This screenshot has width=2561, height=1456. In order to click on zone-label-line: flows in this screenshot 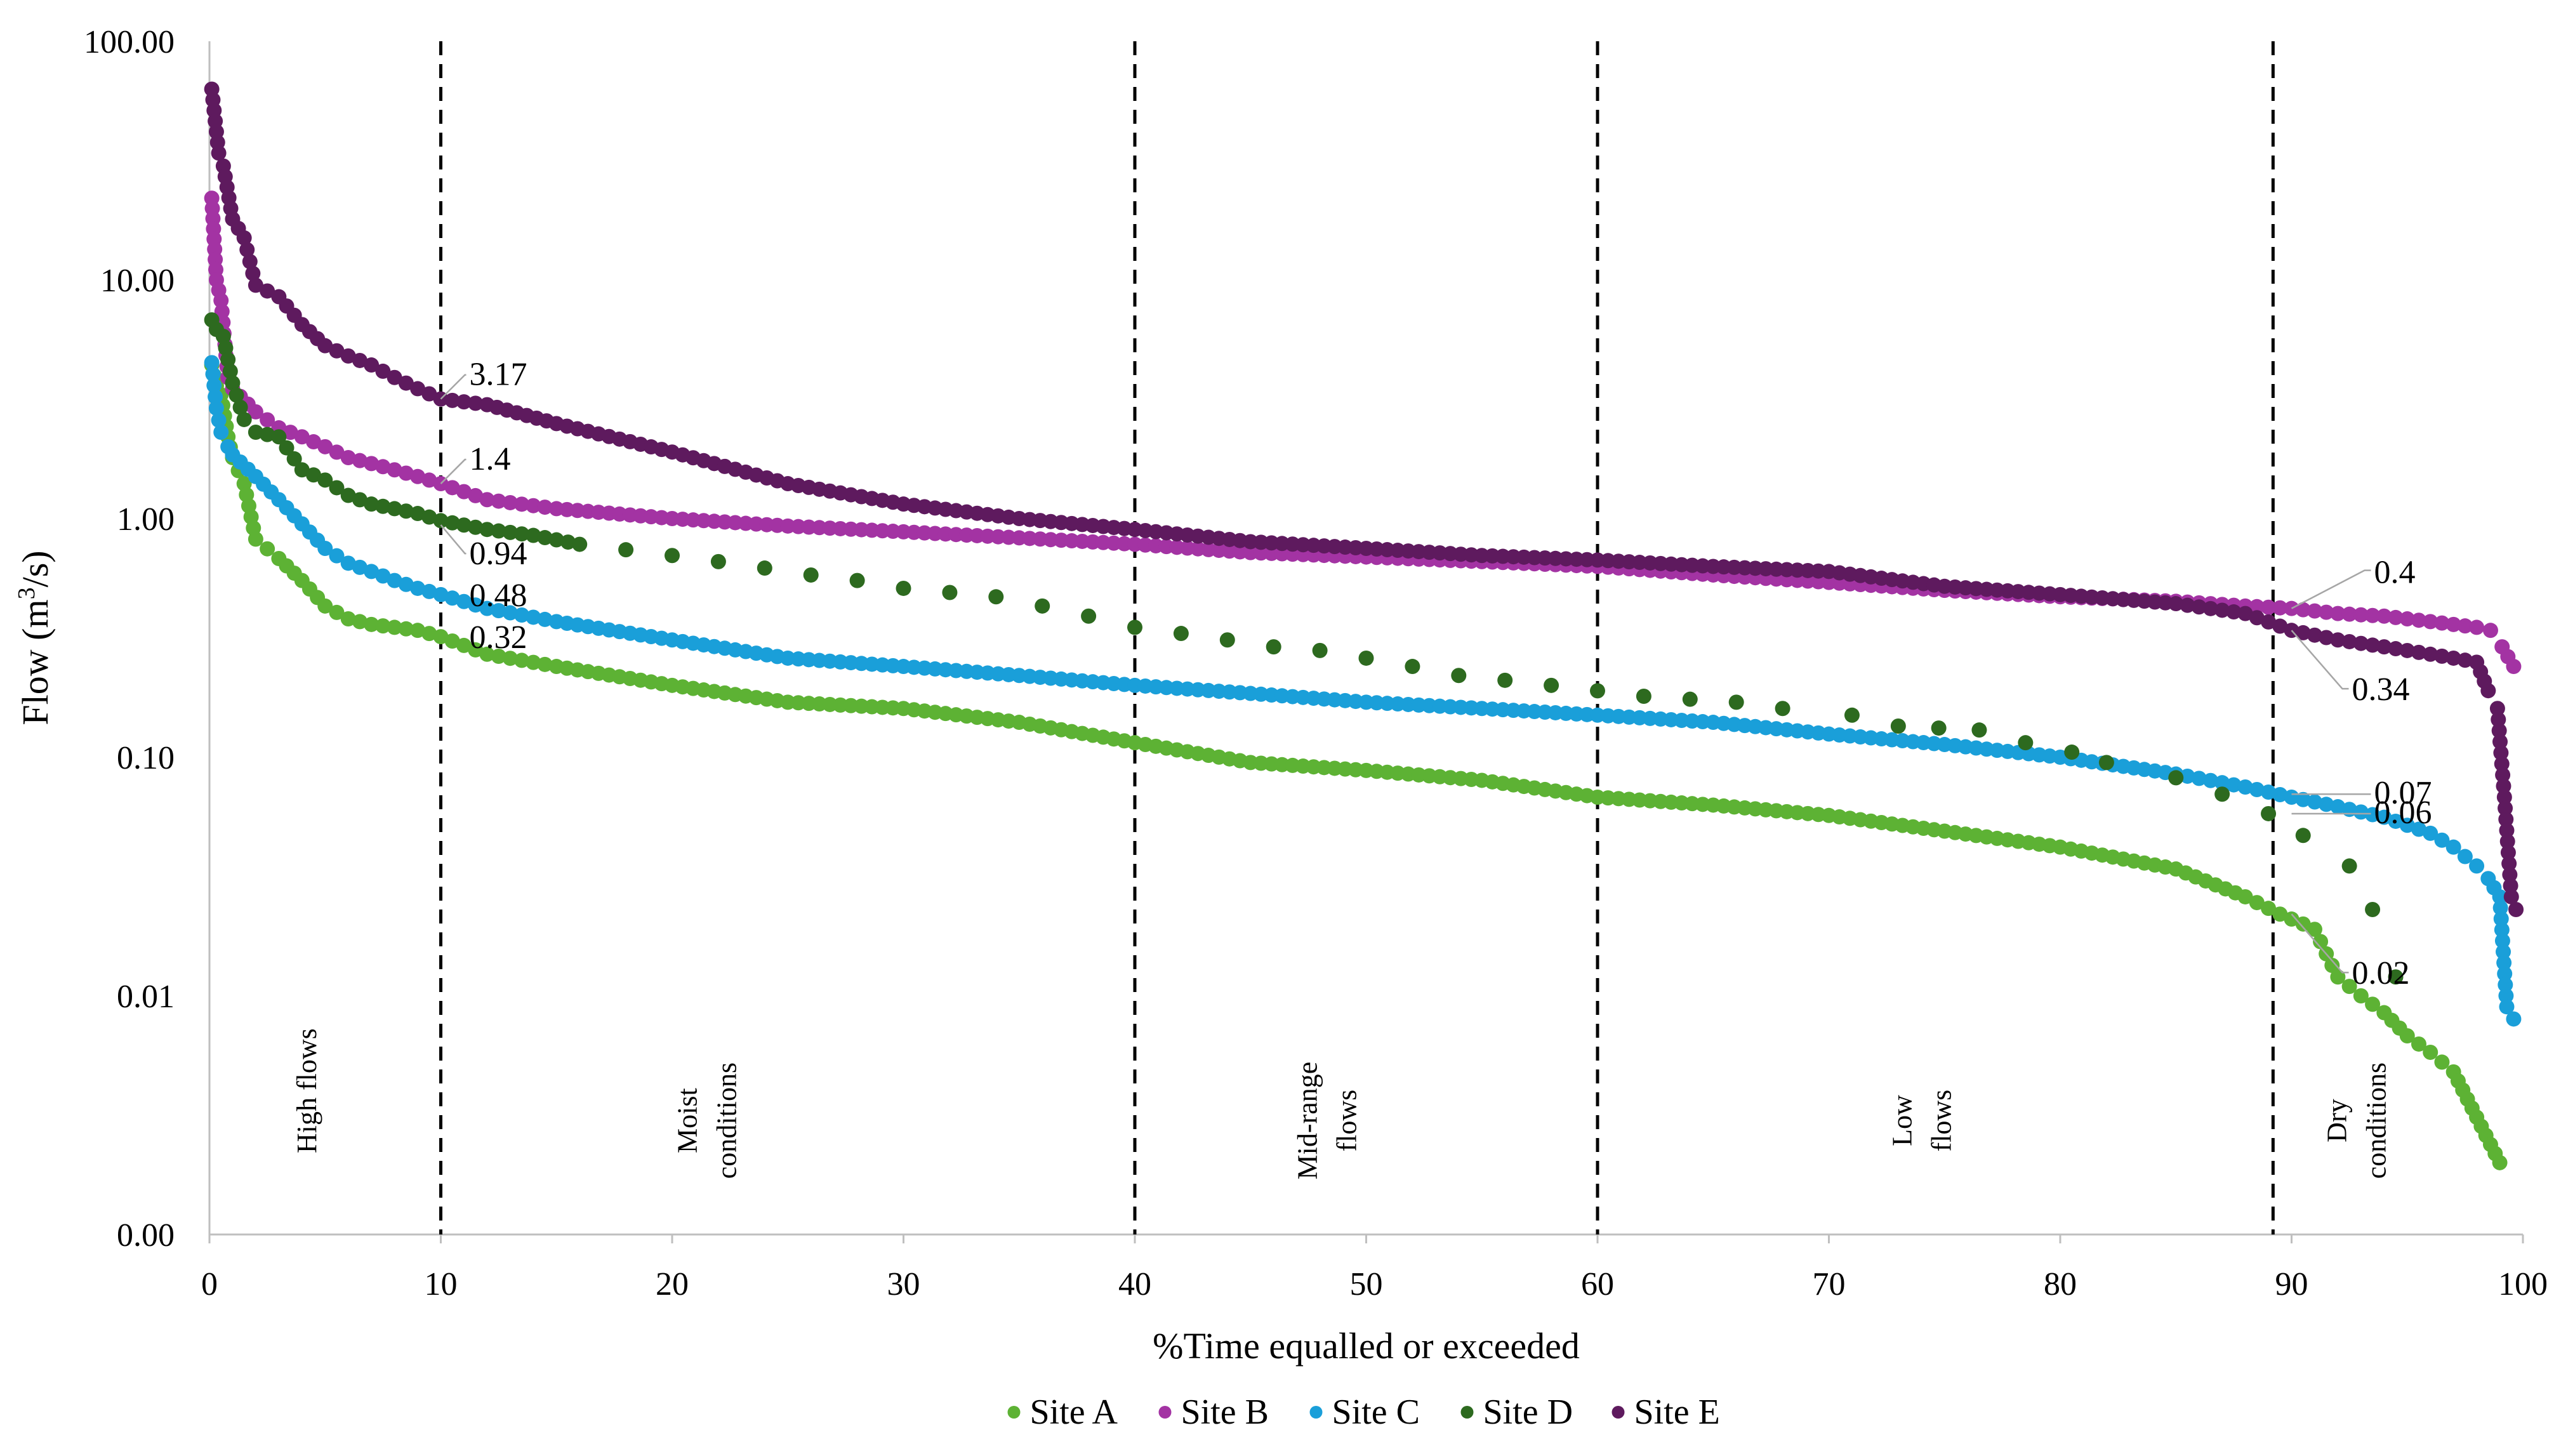, I will do `click(1941, 1121)`.